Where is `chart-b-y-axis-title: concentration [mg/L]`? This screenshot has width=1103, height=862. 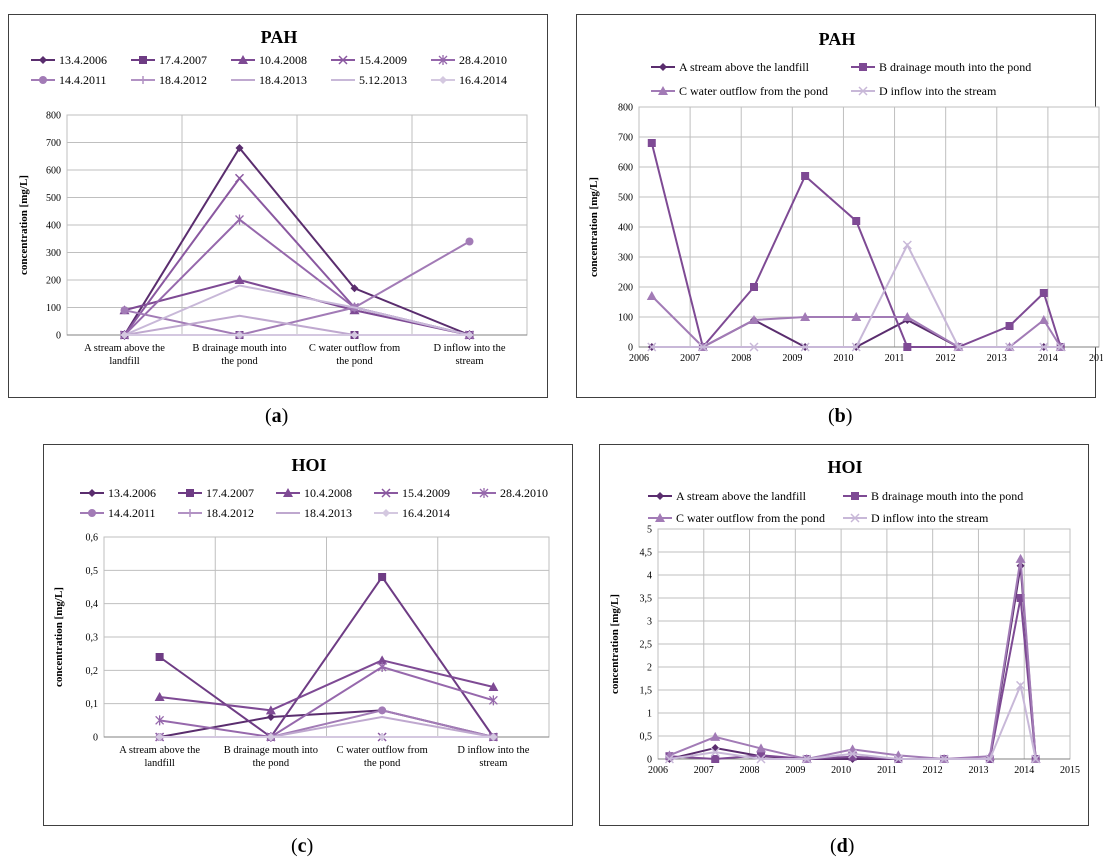 chart-b-y-axis-title: concentration [mg/L] is located at coordinates (594, 227).